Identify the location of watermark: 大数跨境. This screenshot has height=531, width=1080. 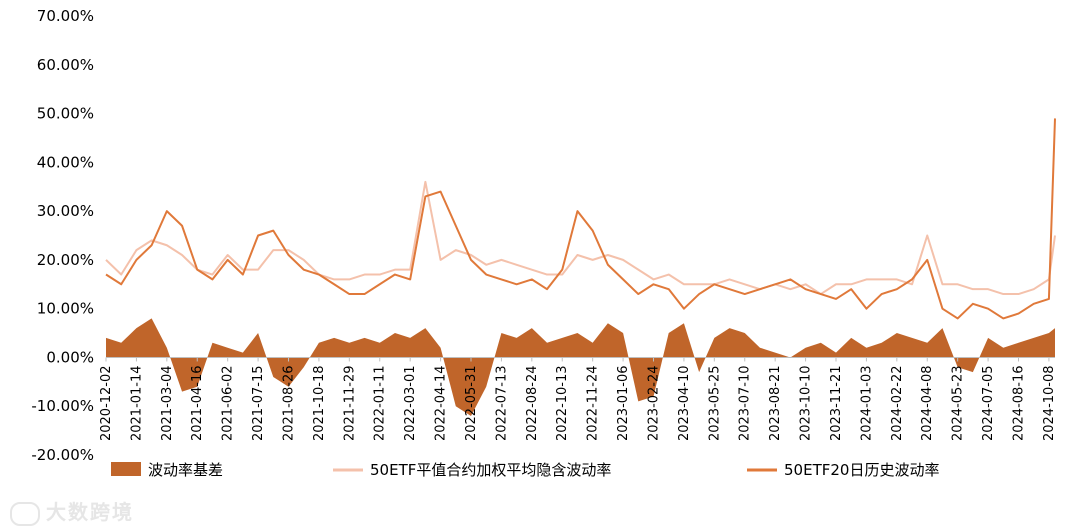
(72, 511).